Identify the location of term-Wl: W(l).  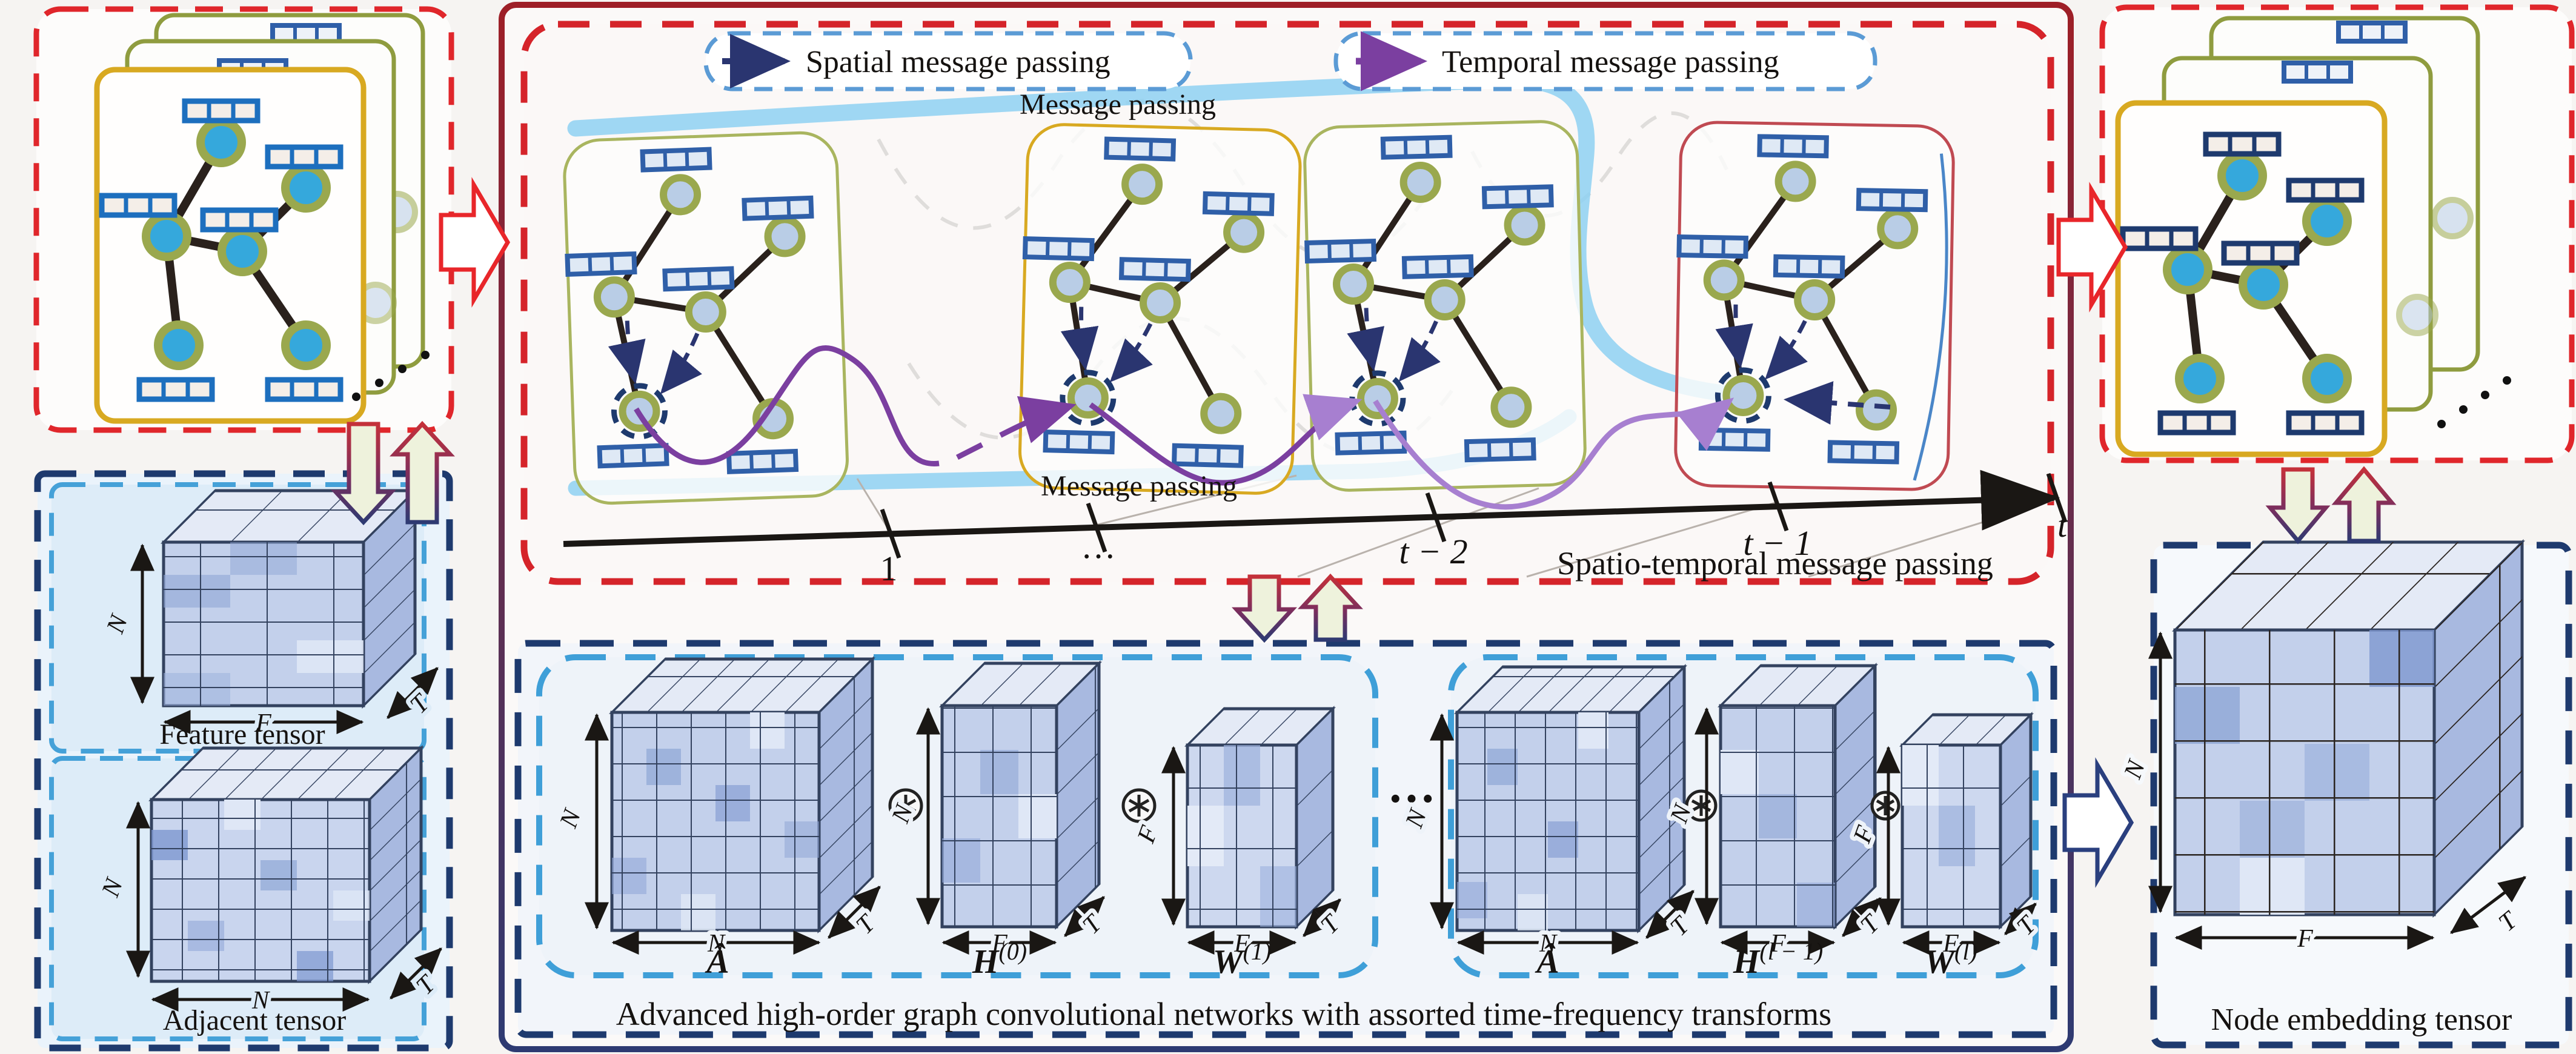
(1950, 959).